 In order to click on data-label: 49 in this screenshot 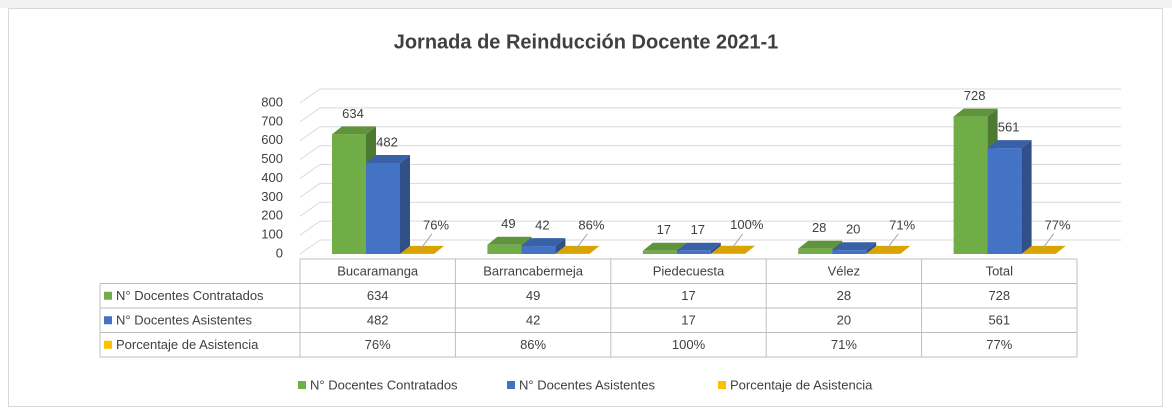, I will do `click(508, 223)`.